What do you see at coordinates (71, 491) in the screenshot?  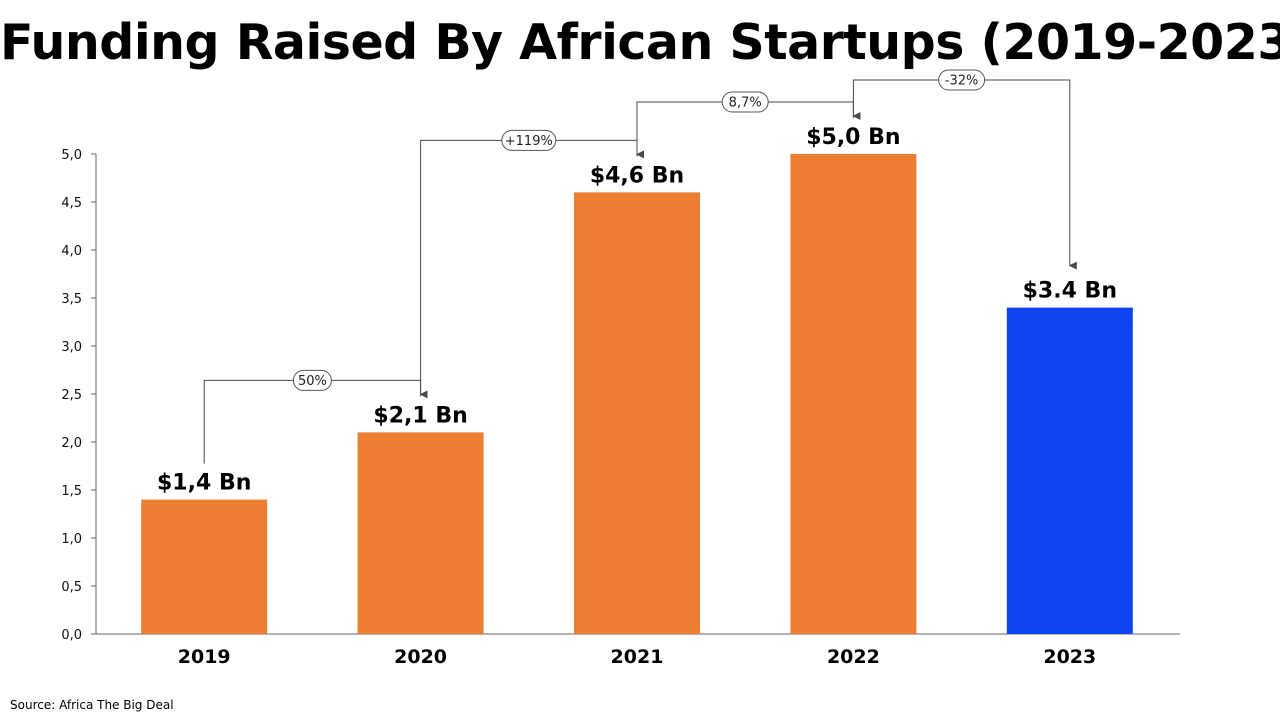 I see `y-tick-label: 1,5` at bounding box center [71, 491].